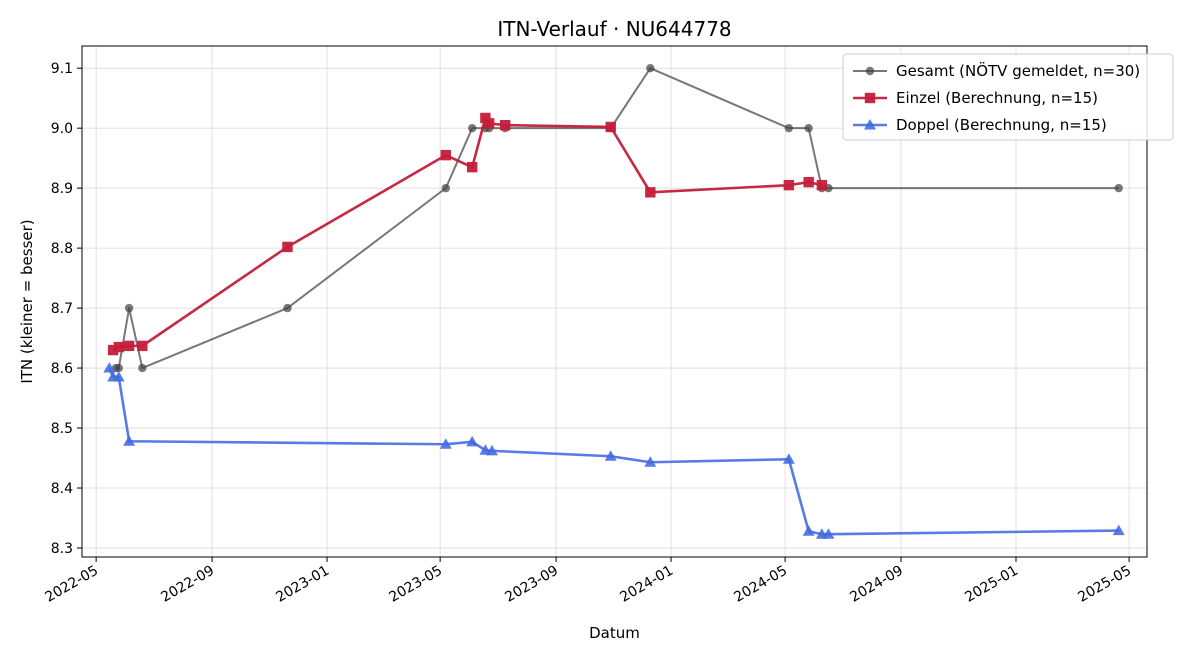 The image size is (1200, 660). I want to click on chart-title: ITN-Verlauf · NU644778, so click(614, 29).